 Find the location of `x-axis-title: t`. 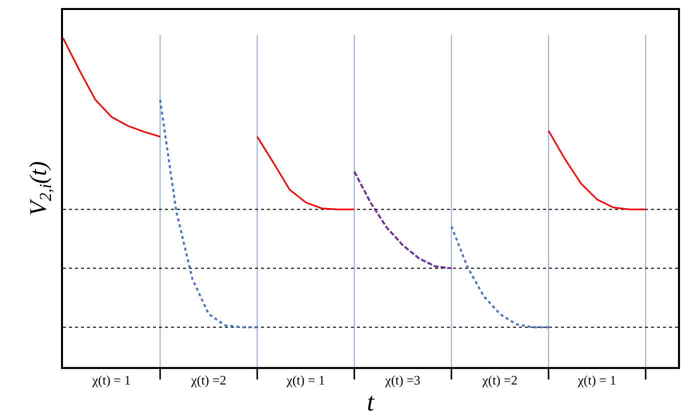

x-axis-title: t is located at coordinates (370, 402).